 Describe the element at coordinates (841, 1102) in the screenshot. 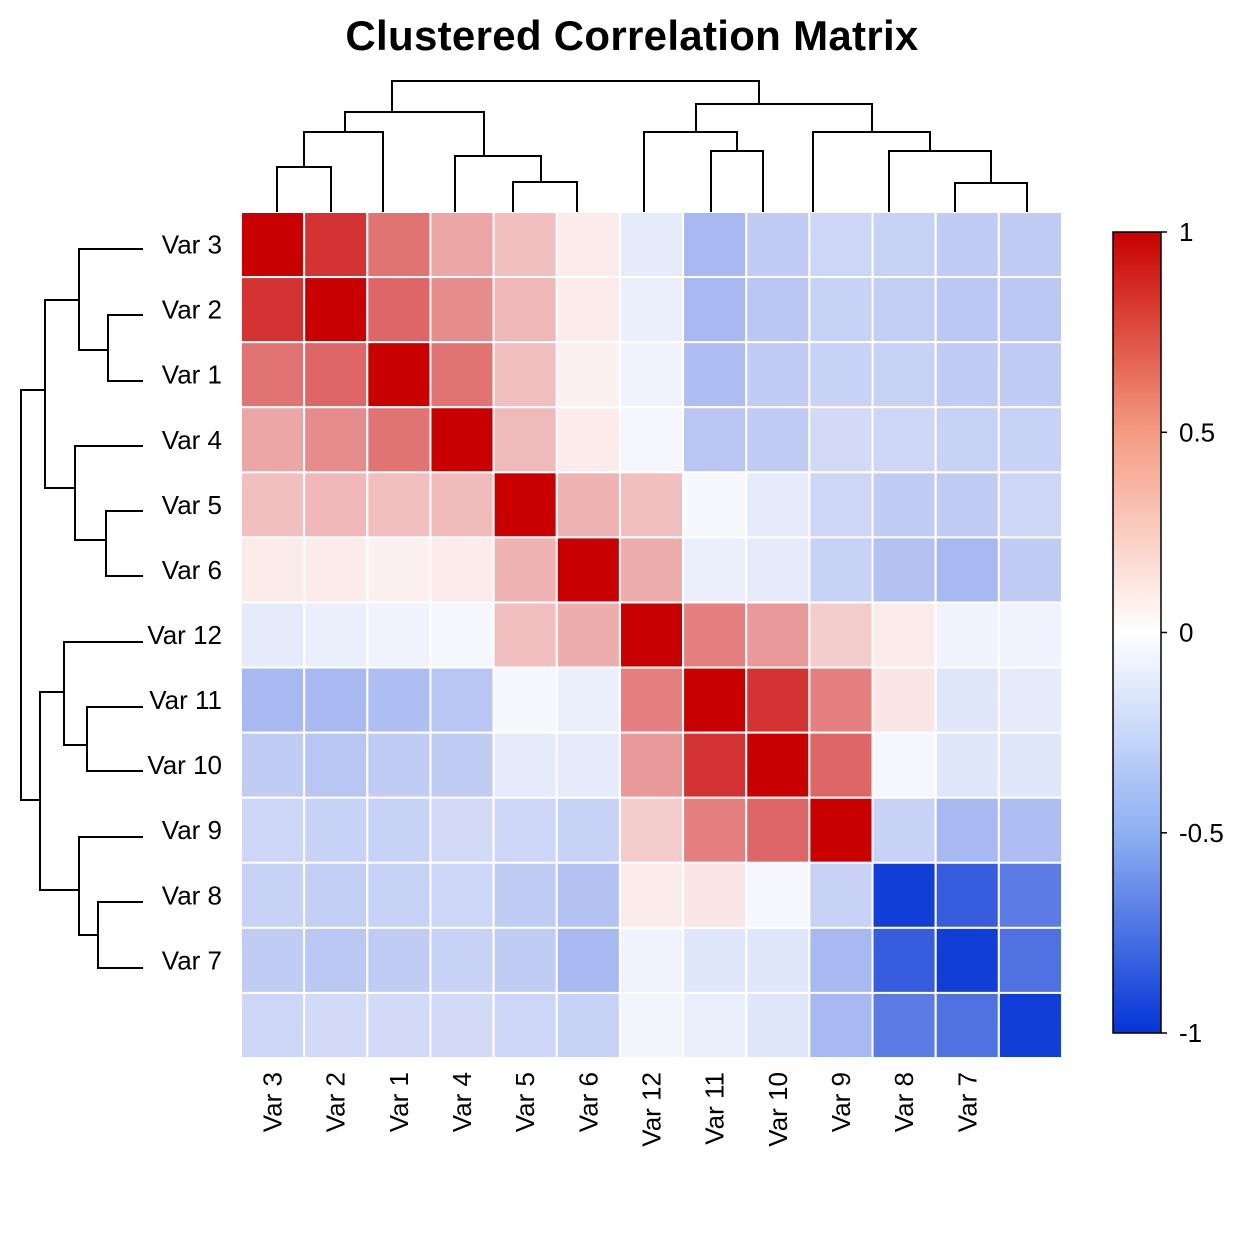

I see `column-label: Var 9` at that location.